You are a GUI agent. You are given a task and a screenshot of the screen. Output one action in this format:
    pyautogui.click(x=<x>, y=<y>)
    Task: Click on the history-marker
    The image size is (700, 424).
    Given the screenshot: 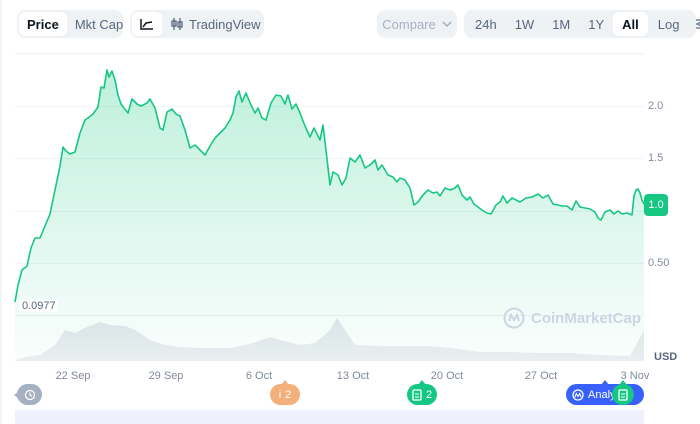 What is the action you would take?
    pyautogui.click(x=28, y=394)
    